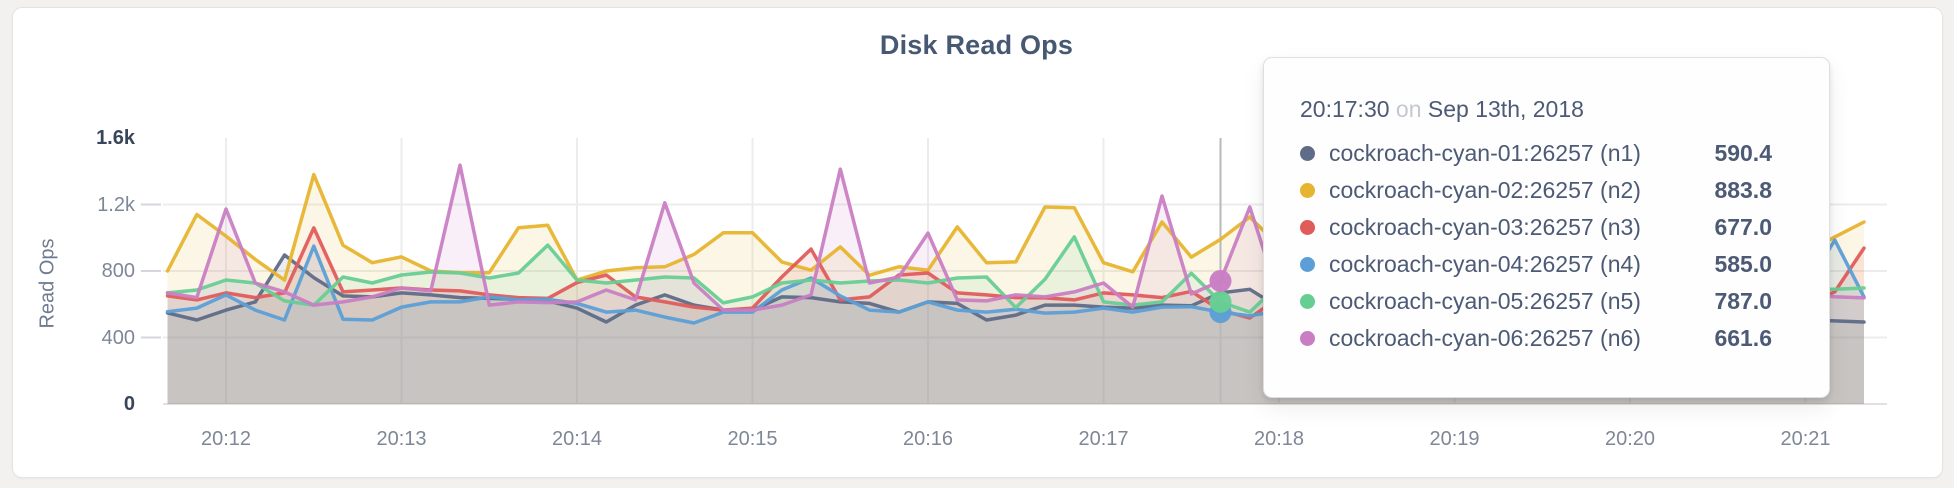  Describe the element at coordinates (1485, 190) in the screenshot. I see `series-name: cockroach-cyan-02:26257 (n2)` at that location.